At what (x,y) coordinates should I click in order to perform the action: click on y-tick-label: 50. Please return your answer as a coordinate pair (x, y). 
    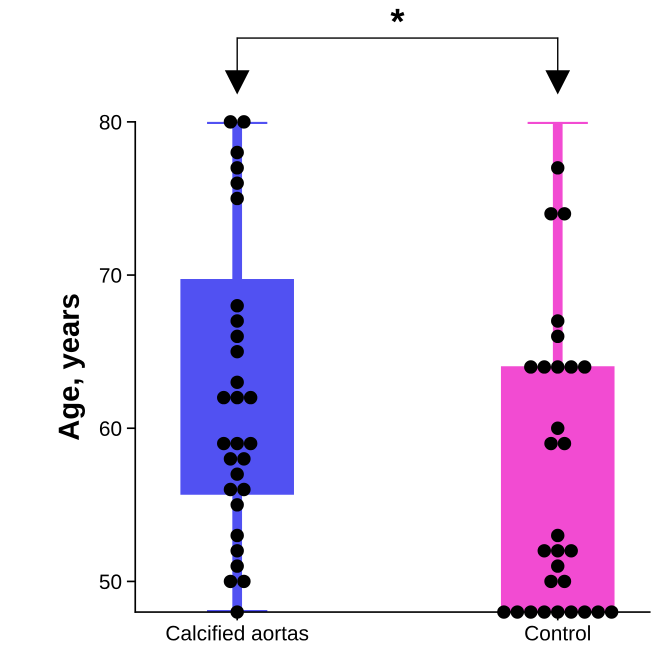
    Looking at the image, I should click on (111, 582).